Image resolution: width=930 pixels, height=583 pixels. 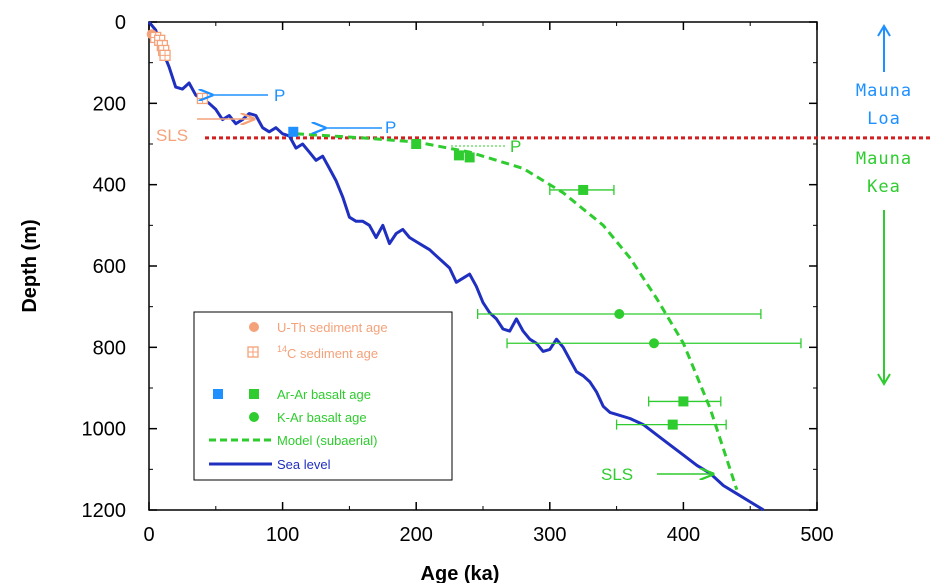 What do you see at coordinates (104, 430) in the screenshot?
I see `y-tick-label: 1000` at bounding box center [104, 430].